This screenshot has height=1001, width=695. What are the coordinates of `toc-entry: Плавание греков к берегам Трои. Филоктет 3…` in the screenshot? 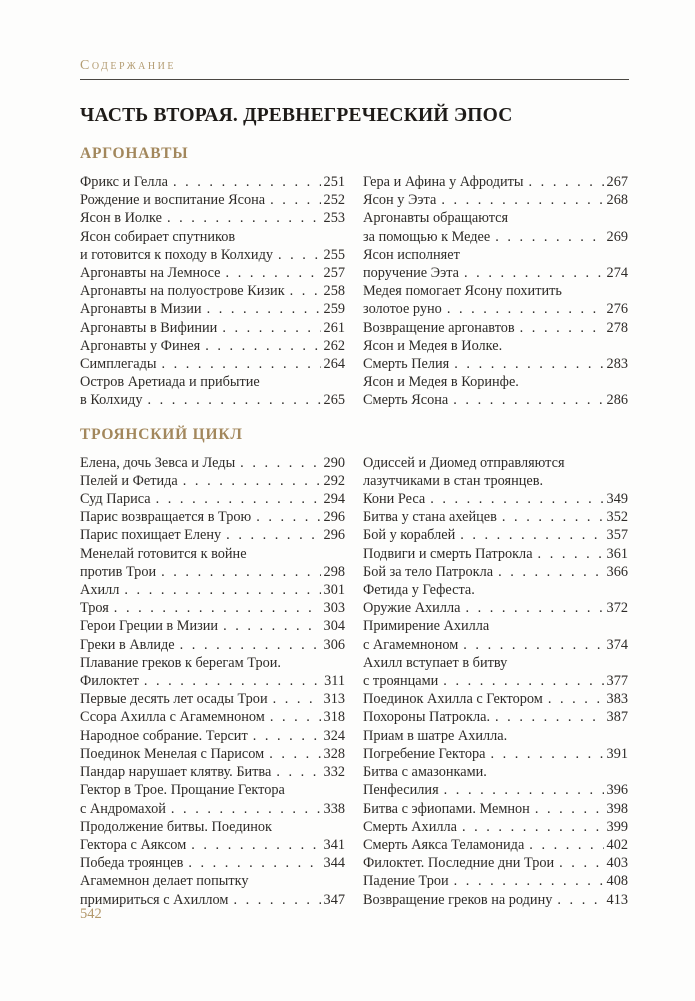 It's located at (212, 672).